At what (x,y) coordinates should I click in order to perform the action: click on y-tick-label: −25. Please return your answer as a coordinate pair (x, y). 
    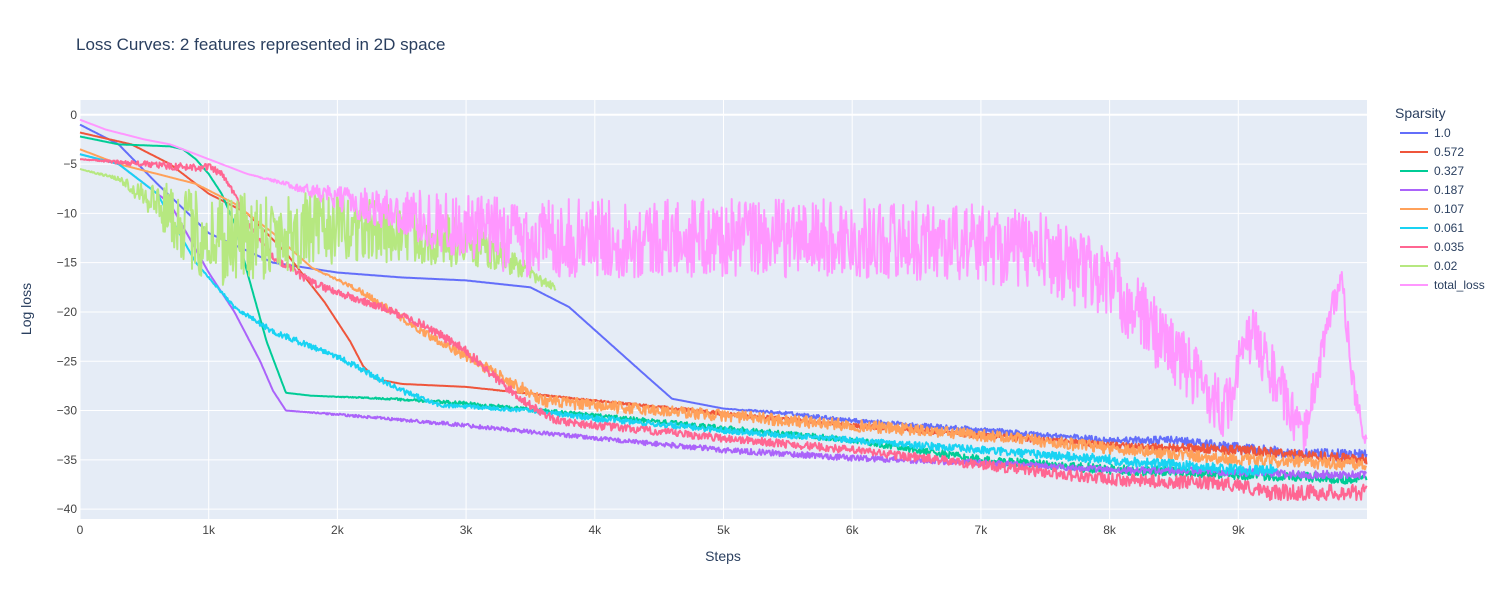
    Looking at the image, I should click on (67, 361).